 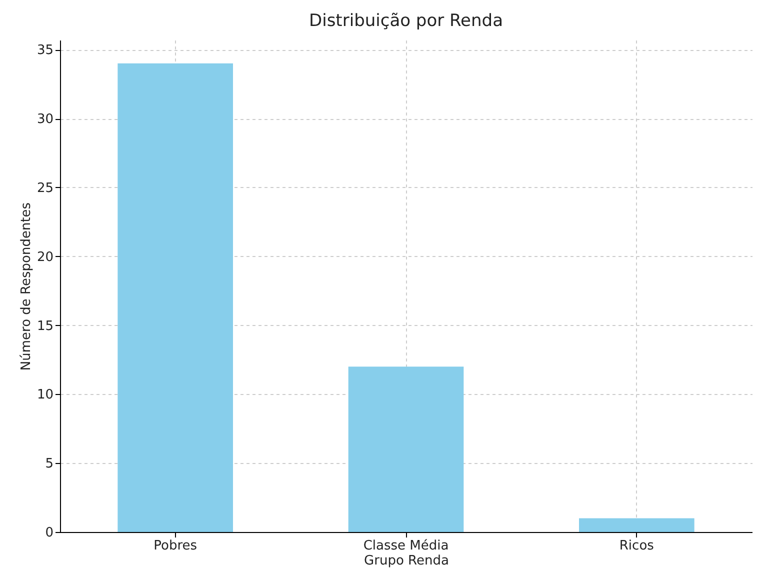 What do you see at coordinates (45, 50) in the screenshot?
I see `y-tick-label: 35` at bounding box center [45, 50].